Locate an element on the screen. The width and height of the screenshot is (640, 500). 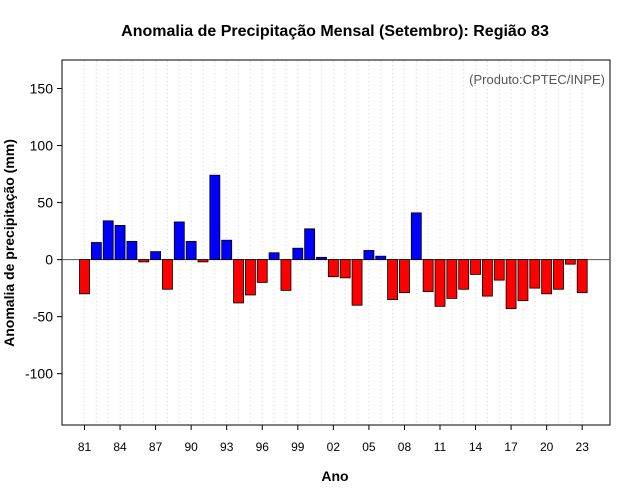
bar-2009 is located at coordinates (416, 236).